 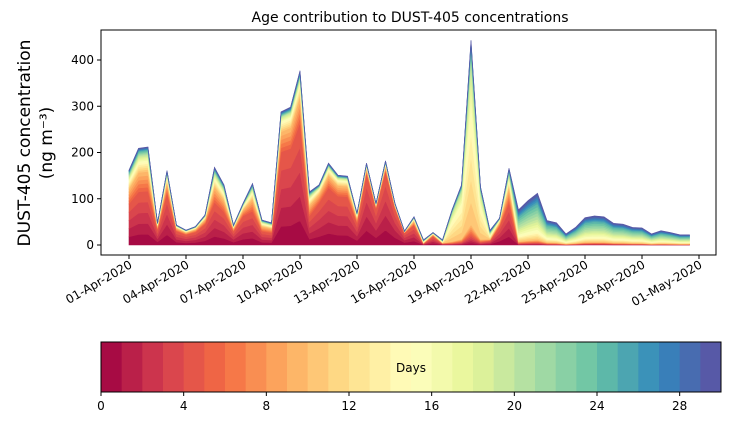 I want to click on y-tick-label: 400, so click(x=82, y=60).